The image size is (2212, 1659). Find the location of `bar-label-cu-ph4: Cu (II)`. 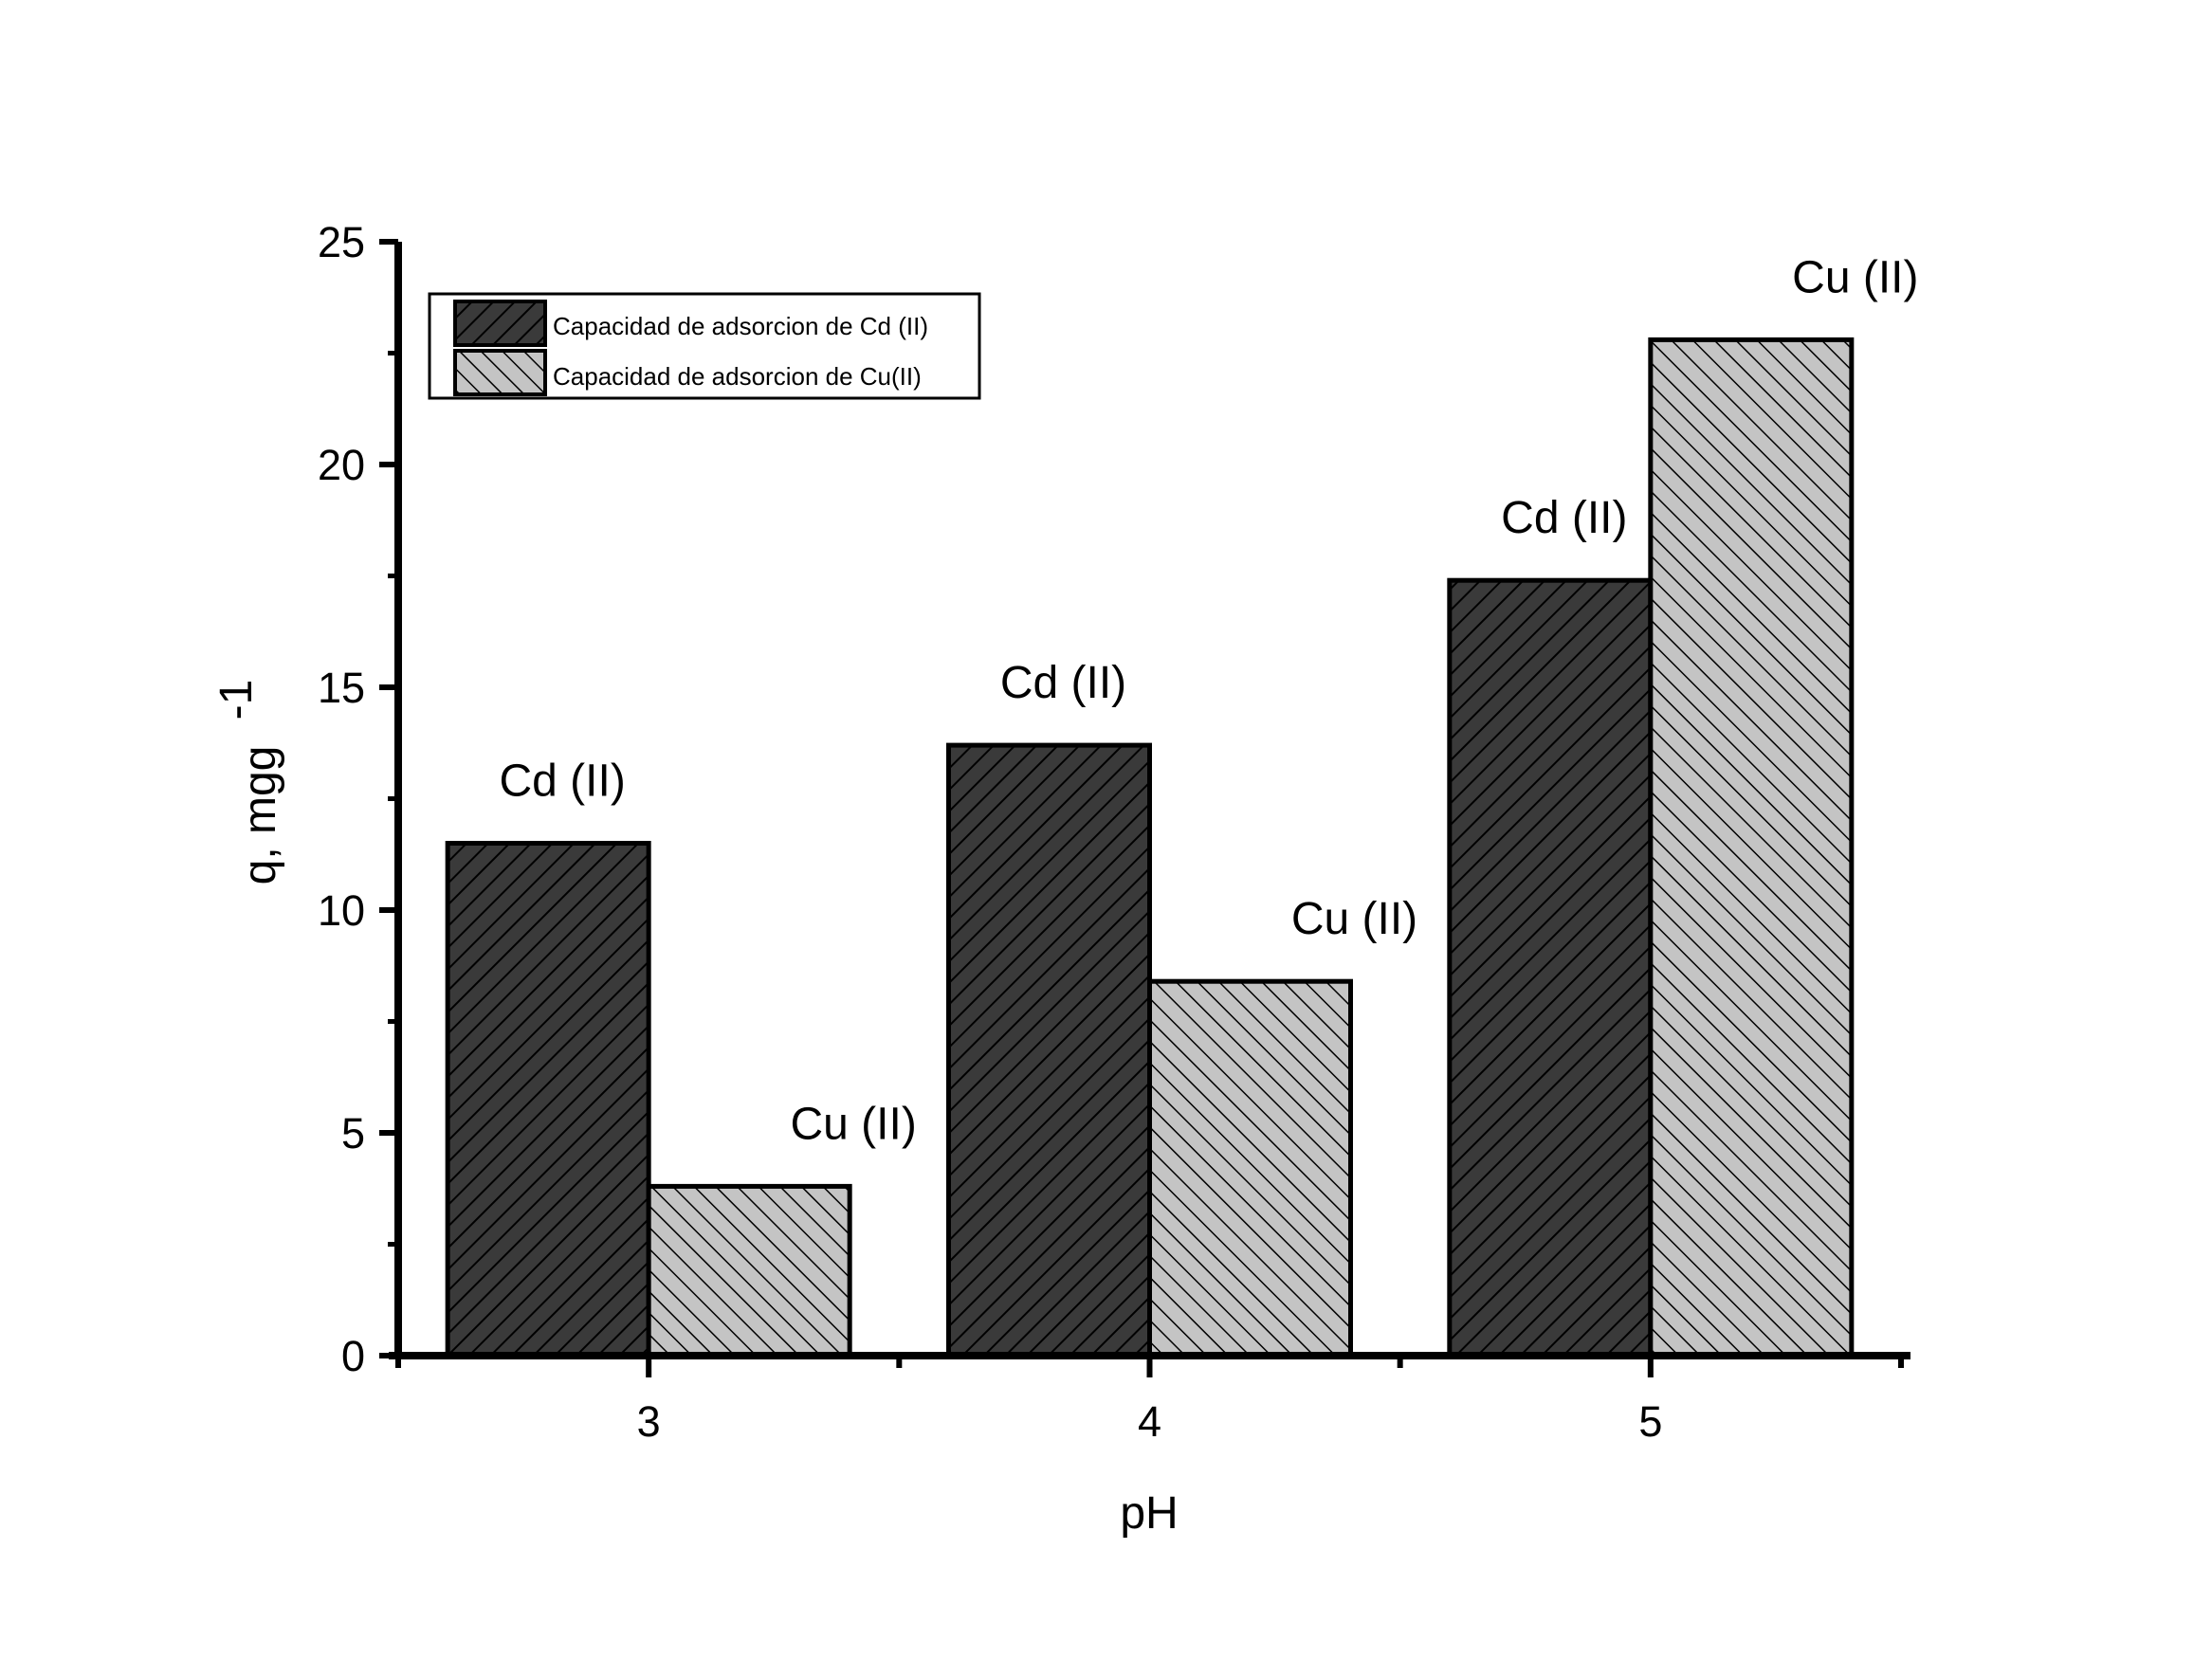

bar-label-cu-ph4: Cu (II) is located at coordinates (1354, 919).